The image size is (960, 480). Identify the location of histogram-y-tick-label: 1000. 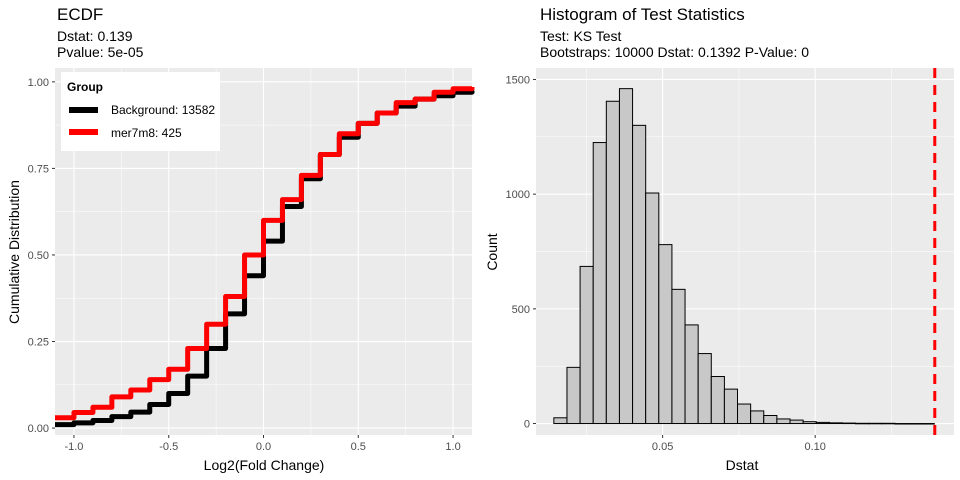
(518, 195).